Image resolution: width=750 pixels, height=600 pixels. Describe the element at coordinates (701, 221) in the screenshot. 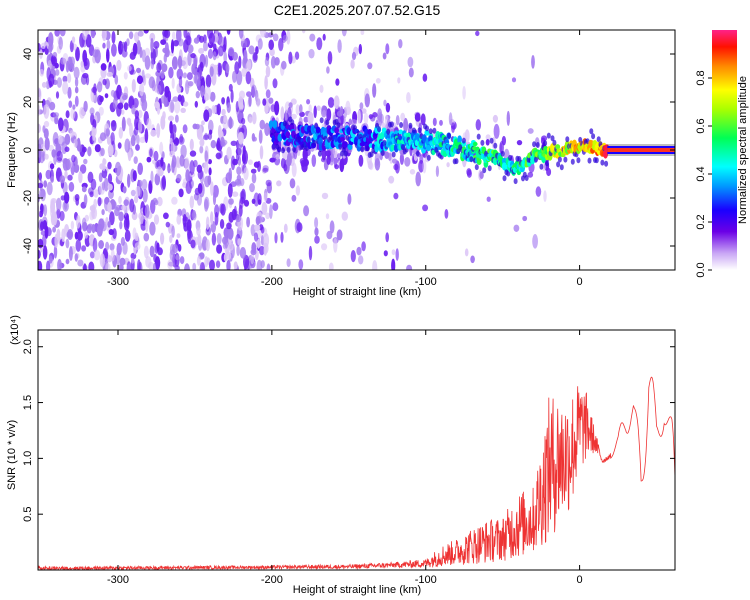

I see `colorbar-tick-label: 0.2` at that location.